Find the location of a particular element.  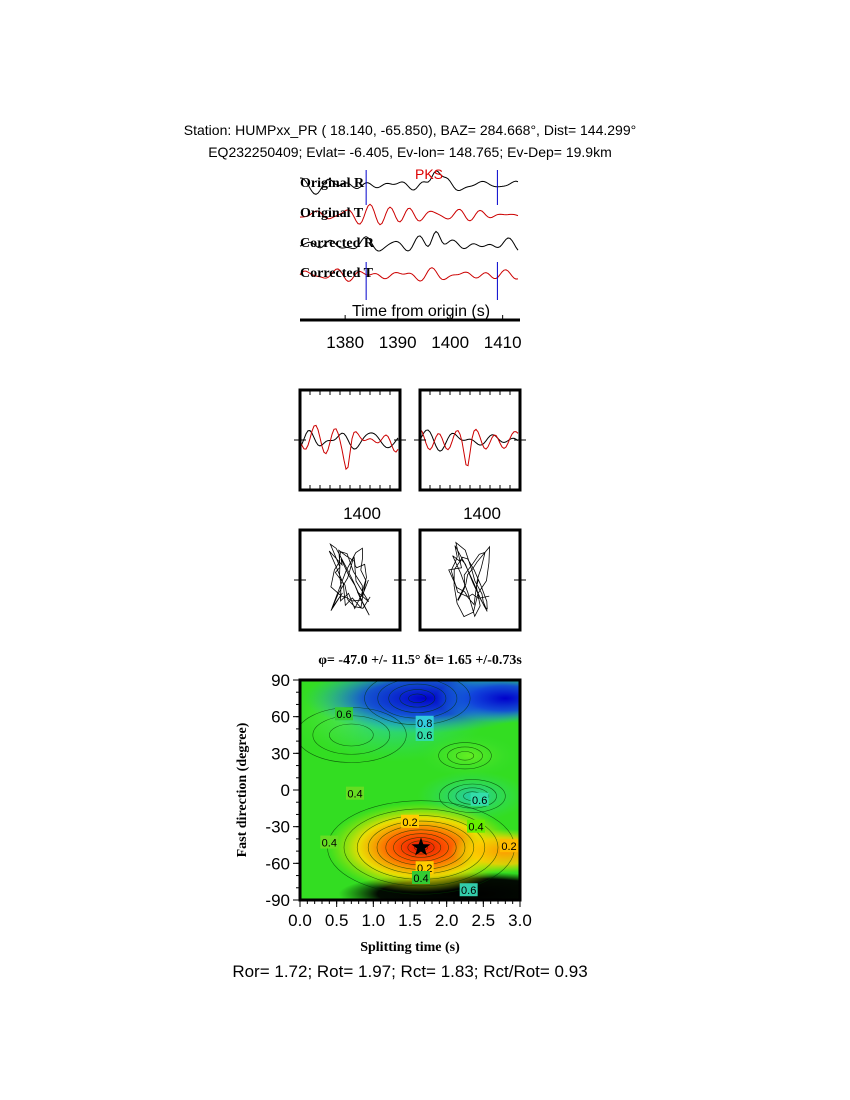

x-tick-label: 2.0 is located at coordinates (447, 920).